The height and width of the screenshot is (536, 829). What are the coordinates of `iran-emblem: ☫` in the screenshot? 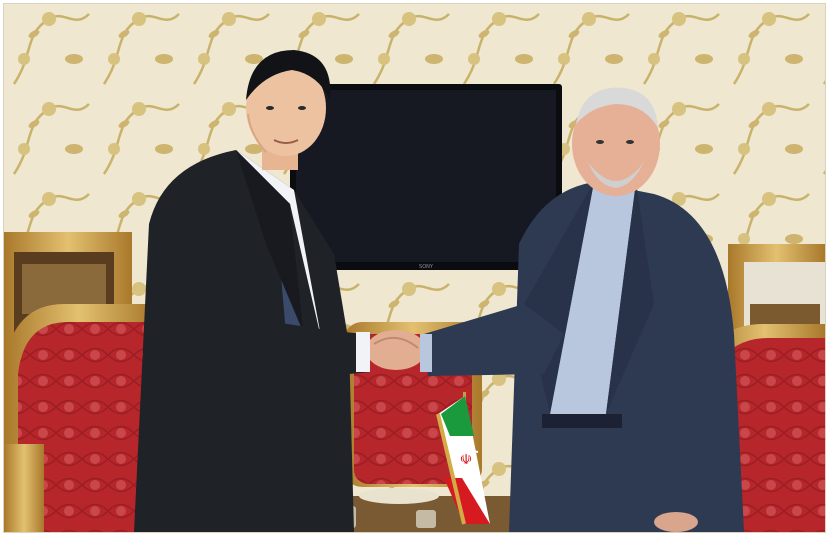 It's located at (466, 460).